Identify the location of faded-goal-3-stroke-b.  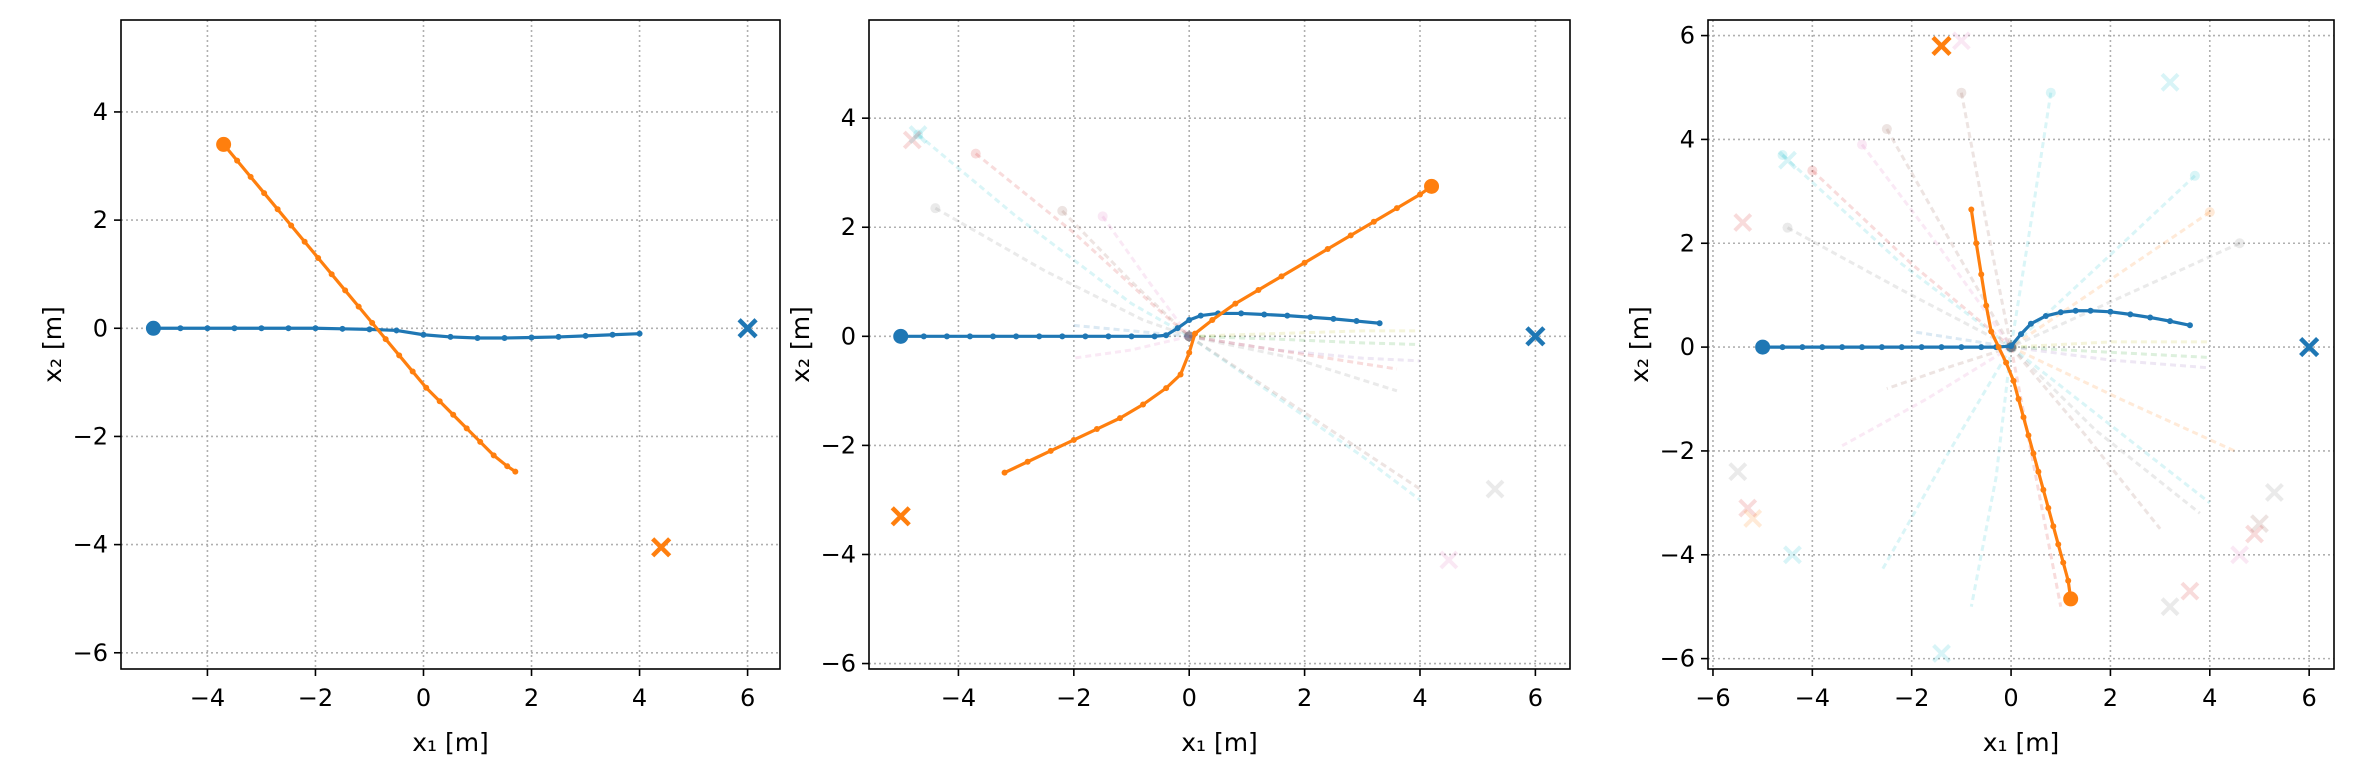
(1748, 508).